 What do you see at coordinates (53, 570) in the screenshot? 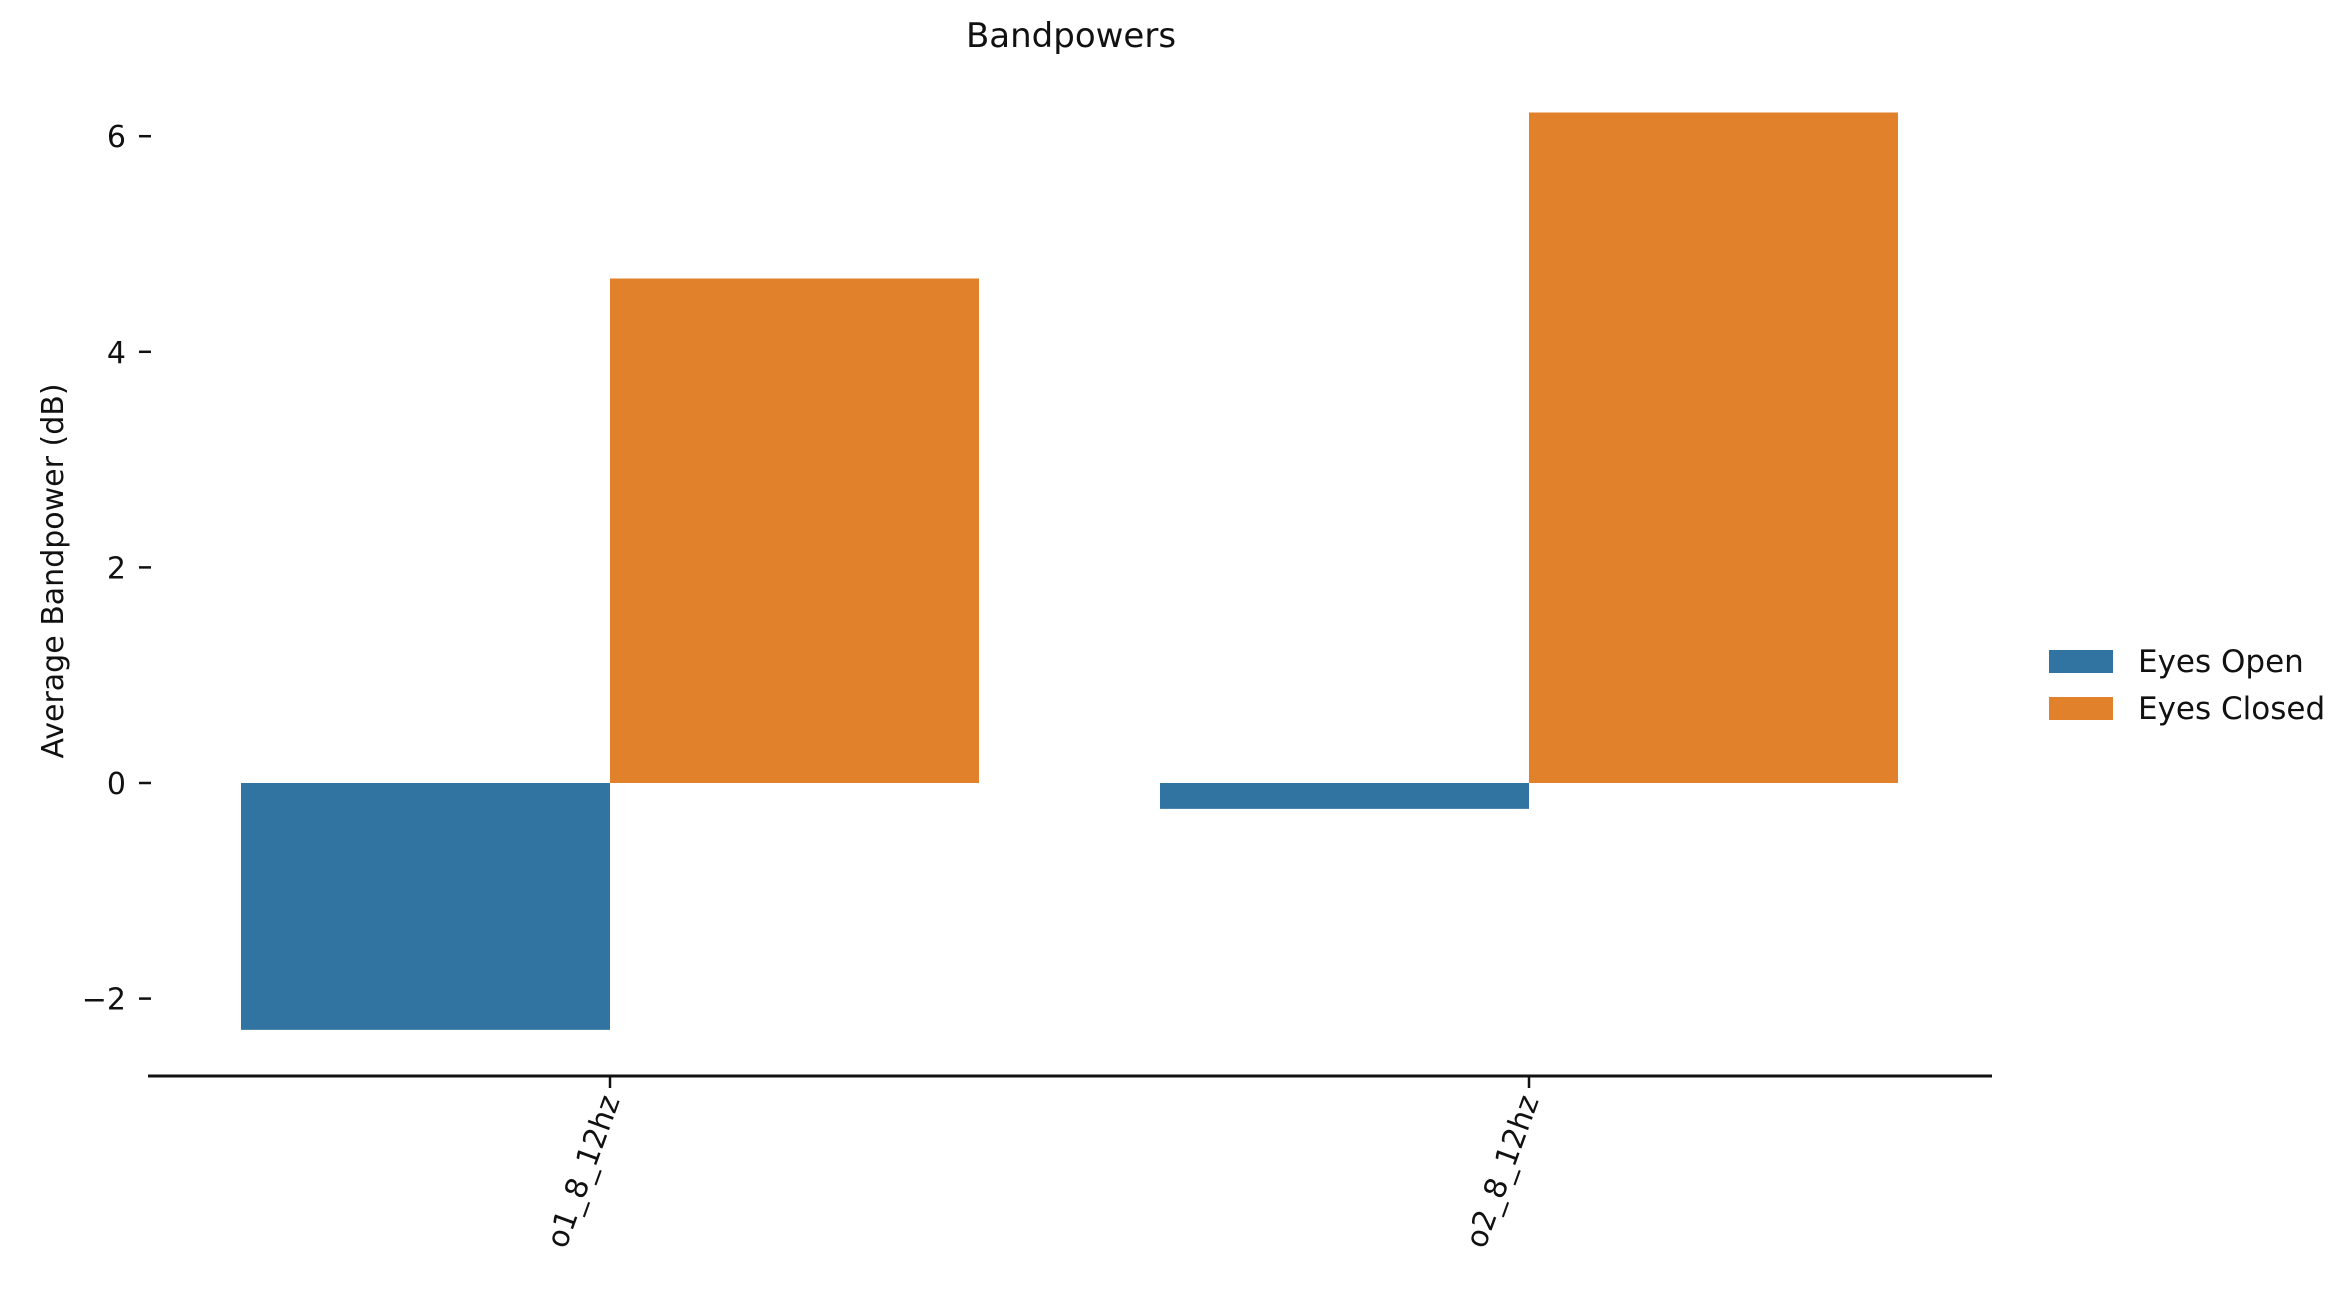
I see `y-axis-label: Average Bandpower (dB)` at bounding box center [53, 570].